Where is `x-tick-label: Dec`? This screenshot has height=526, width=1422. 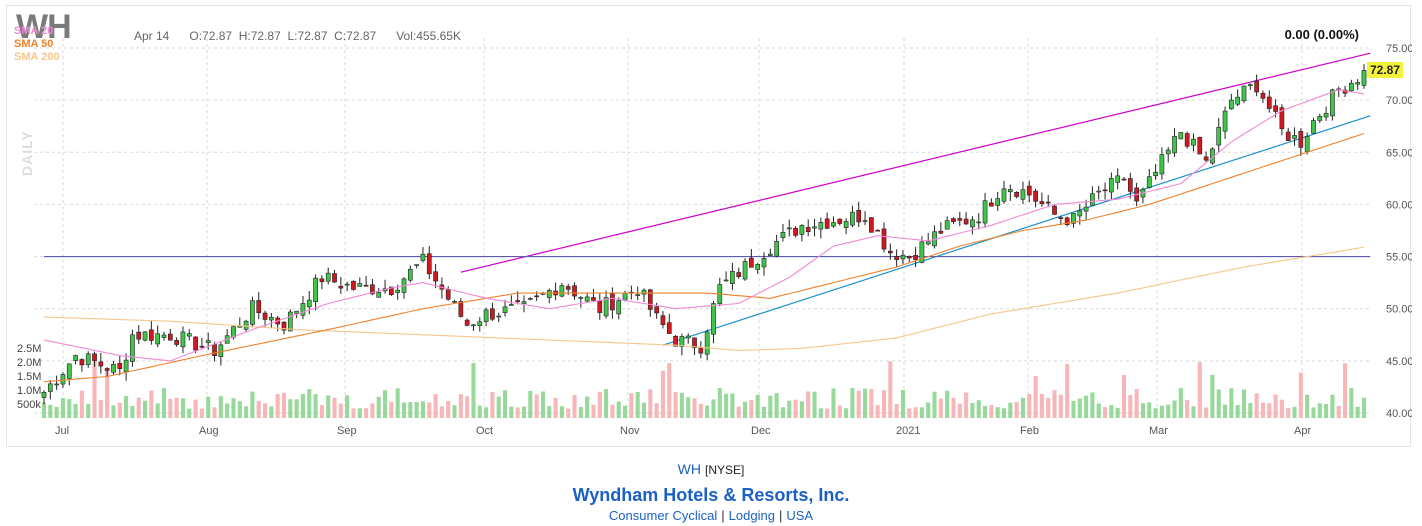 x-tick-label: Dec is located at coordinates (761, 431).